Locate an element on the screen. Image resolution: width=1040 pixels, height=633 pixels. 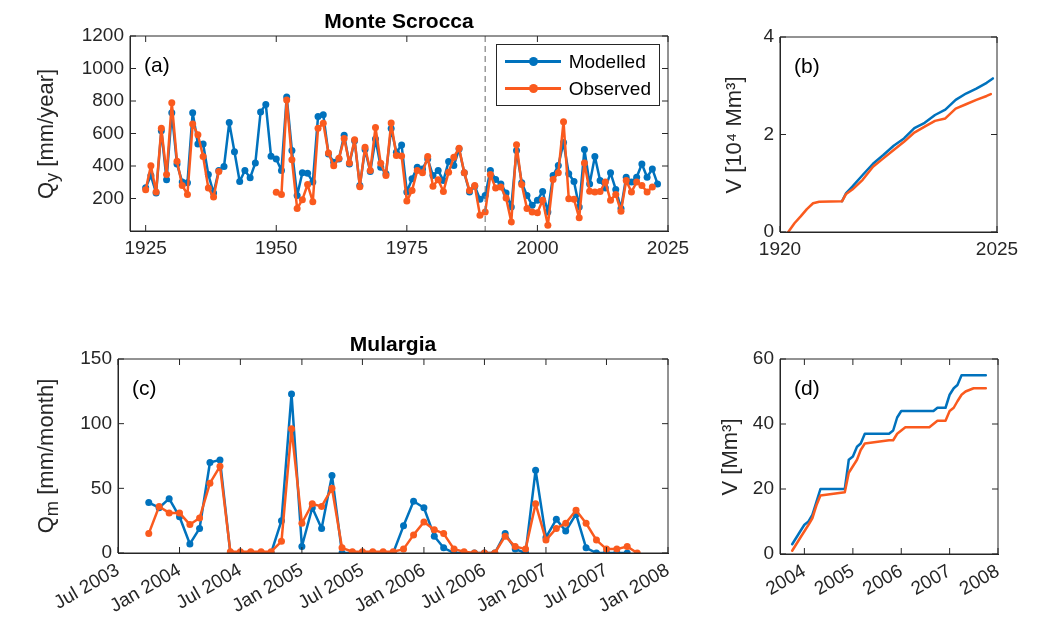
y-tick-label: 150 is located at coordinates (96, 358).